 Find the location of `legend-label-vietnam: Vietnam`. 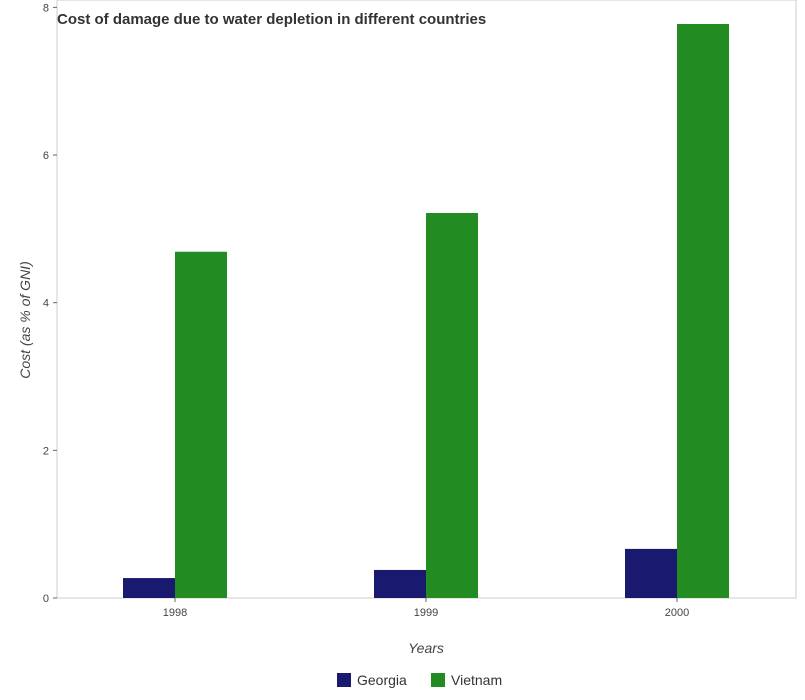

legend-label-vietnam: Vietnam is located at coordinates (476, 680).